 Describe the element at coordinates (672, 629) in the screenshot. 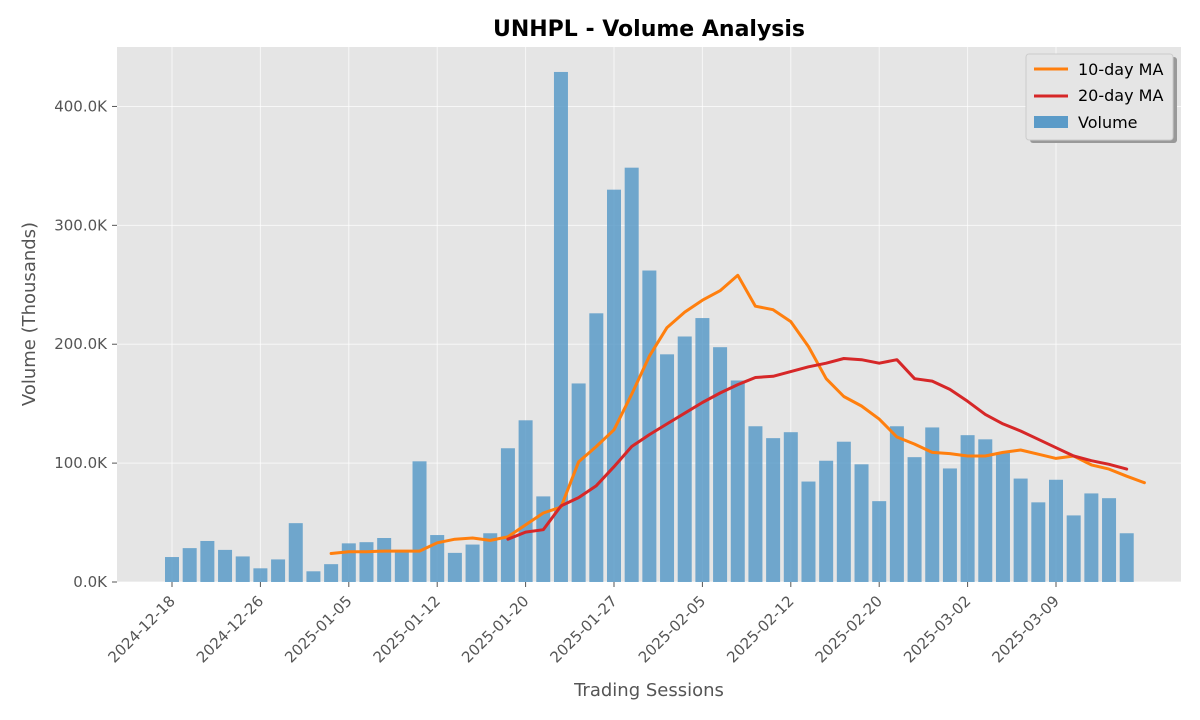

I see `x-tick-label: 2025-02-05` at that location.